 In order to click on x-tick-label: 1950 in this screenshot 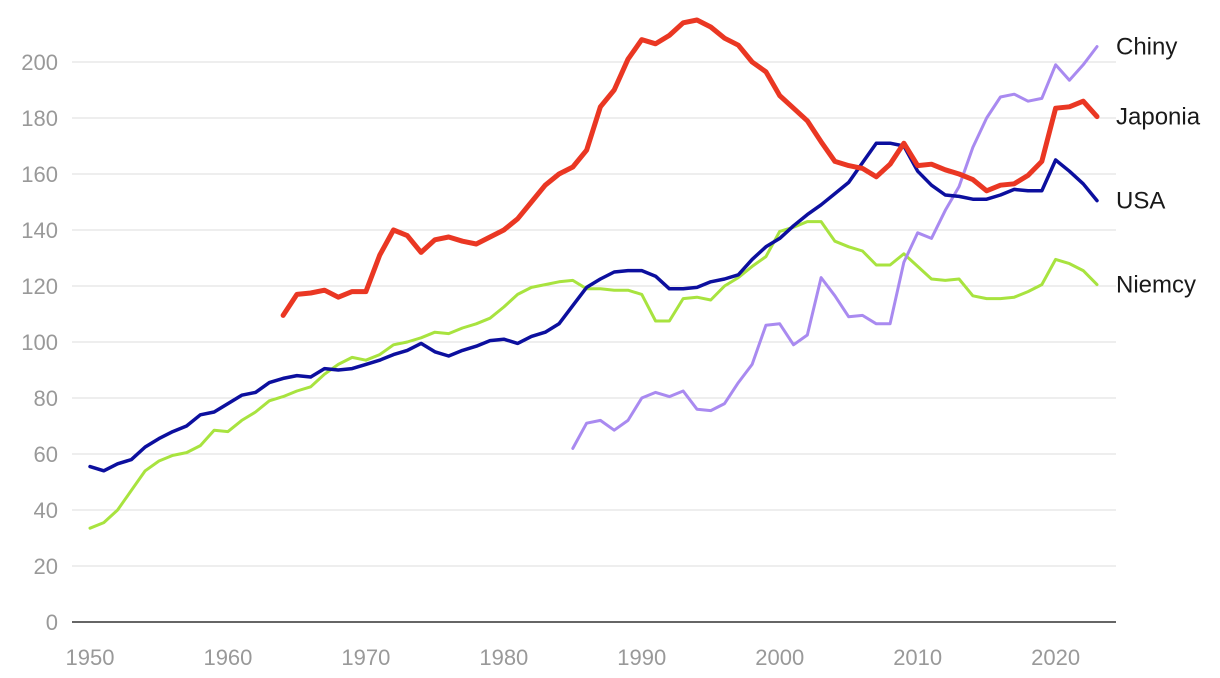, I will do `click(90, 657)`.